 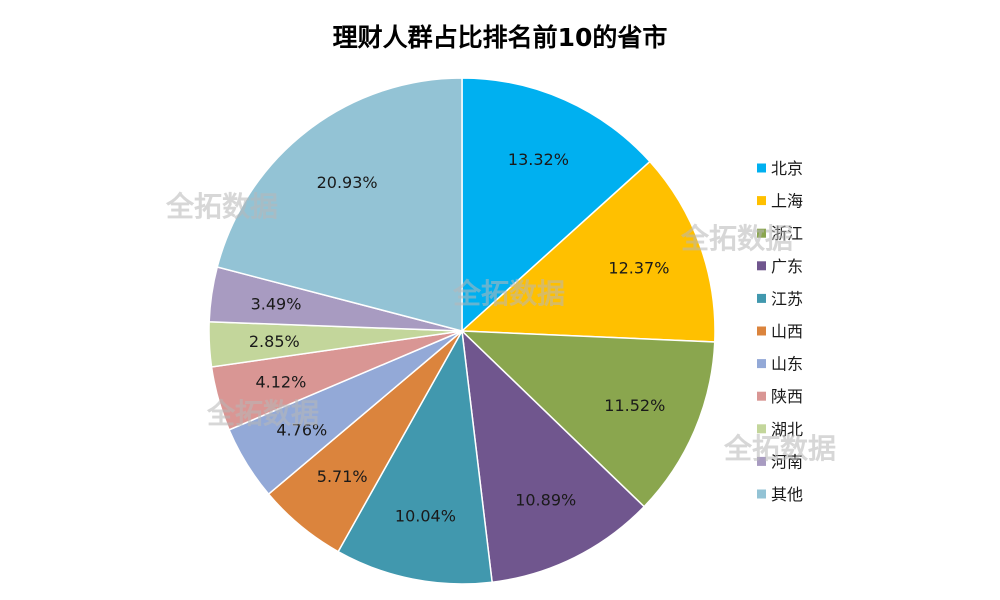 I want to click on data-label-9: 3.49%, so click(x=276, y=304).